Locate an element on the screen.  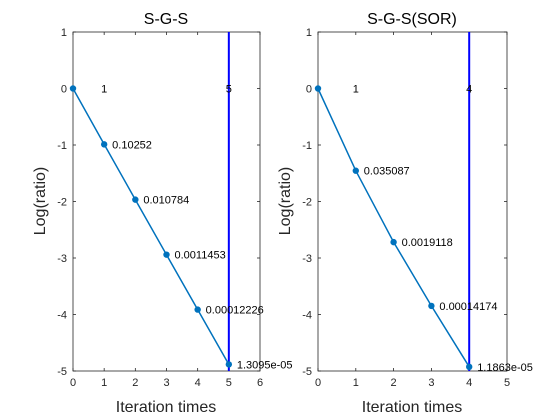
point-label: 0.00012226 is located at coordinates (235, 311).